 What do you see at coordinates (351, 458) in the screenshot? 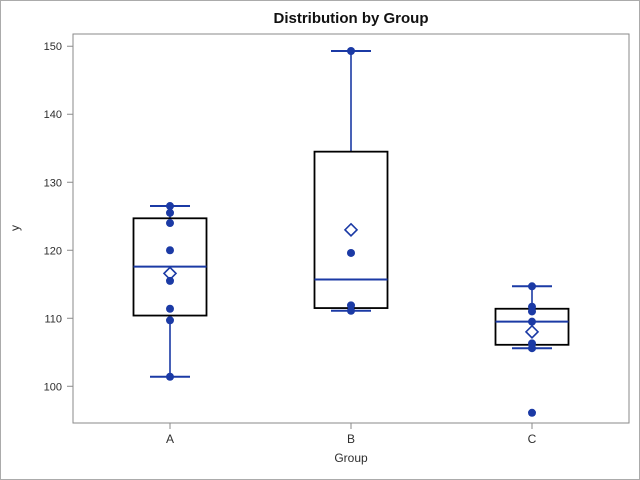
I see `x-axis-label: Group` at bounding box center [351, 458].